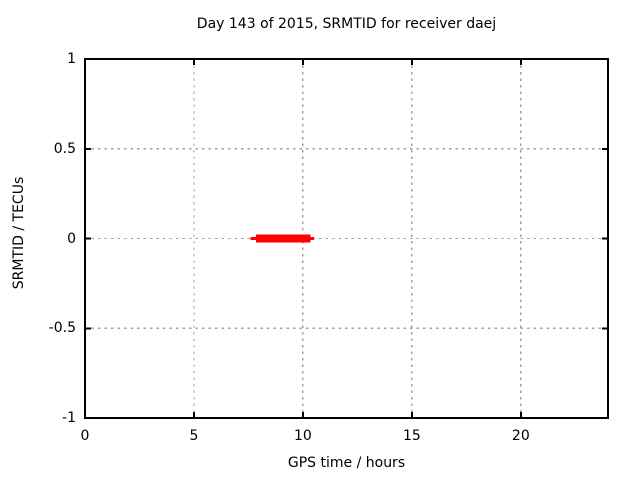 Image resolution: width=640 pixels, height=480 pixels. Describe the element at coordinates (64, 148) in the screenshot. I see `y-tick-label: 0.5` at that location.